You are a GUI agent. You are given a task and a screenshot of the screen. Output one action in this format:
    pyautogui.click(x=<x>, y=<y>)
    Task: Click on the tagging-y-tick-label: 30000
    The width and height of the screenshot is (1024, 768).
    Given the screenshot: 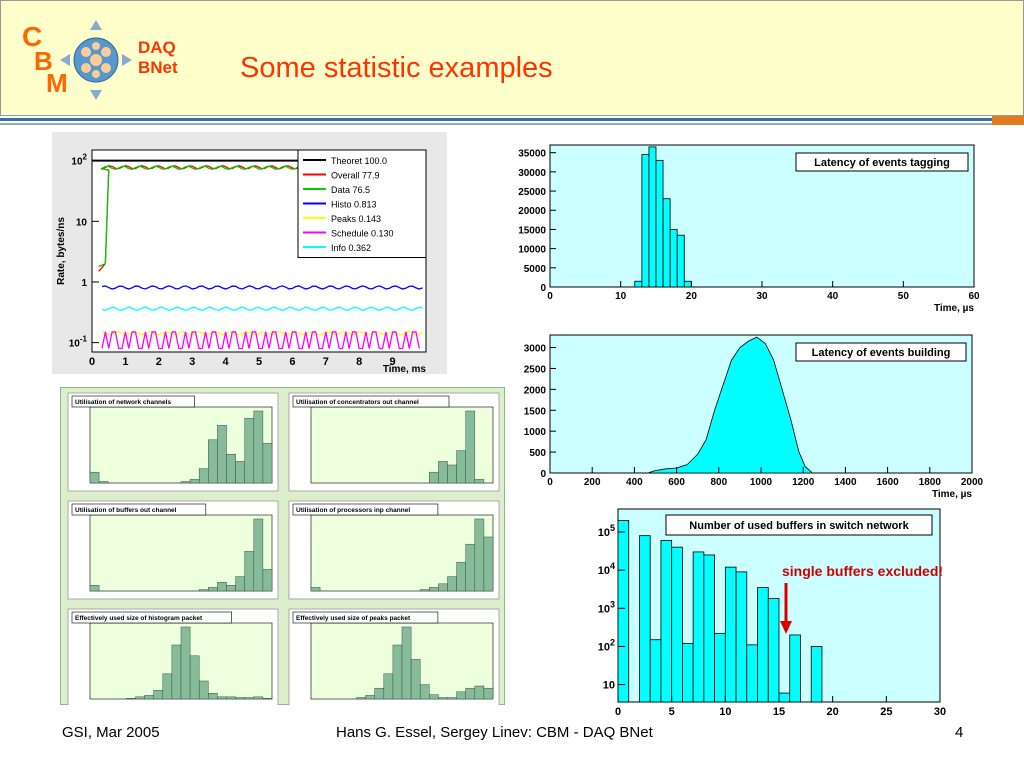 What is the action you would take?
    pyautogui.click(x=532, y=173)
    